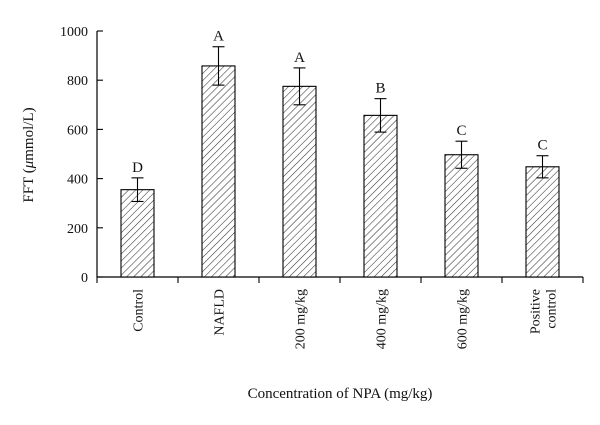 This screenshot has width=600, height=425. I want to click on x-tick-label: 200 mg/kg, so click(301, 319).